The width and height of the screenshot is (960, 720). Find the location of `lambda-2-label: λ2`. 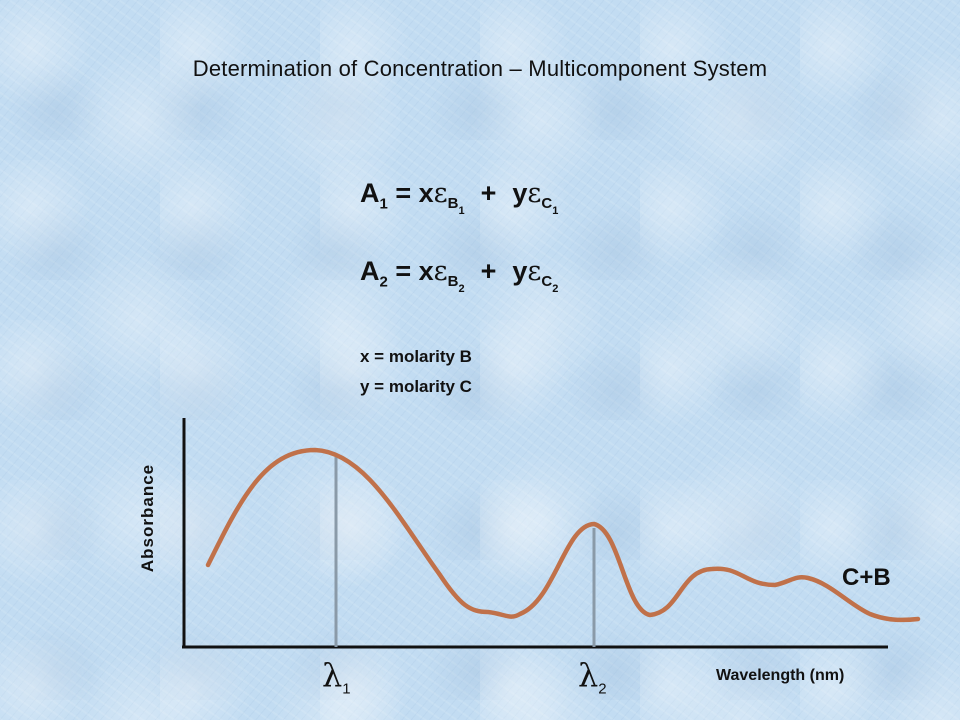

lambda-2-label: λ2 is located at coordinates (592, 677).